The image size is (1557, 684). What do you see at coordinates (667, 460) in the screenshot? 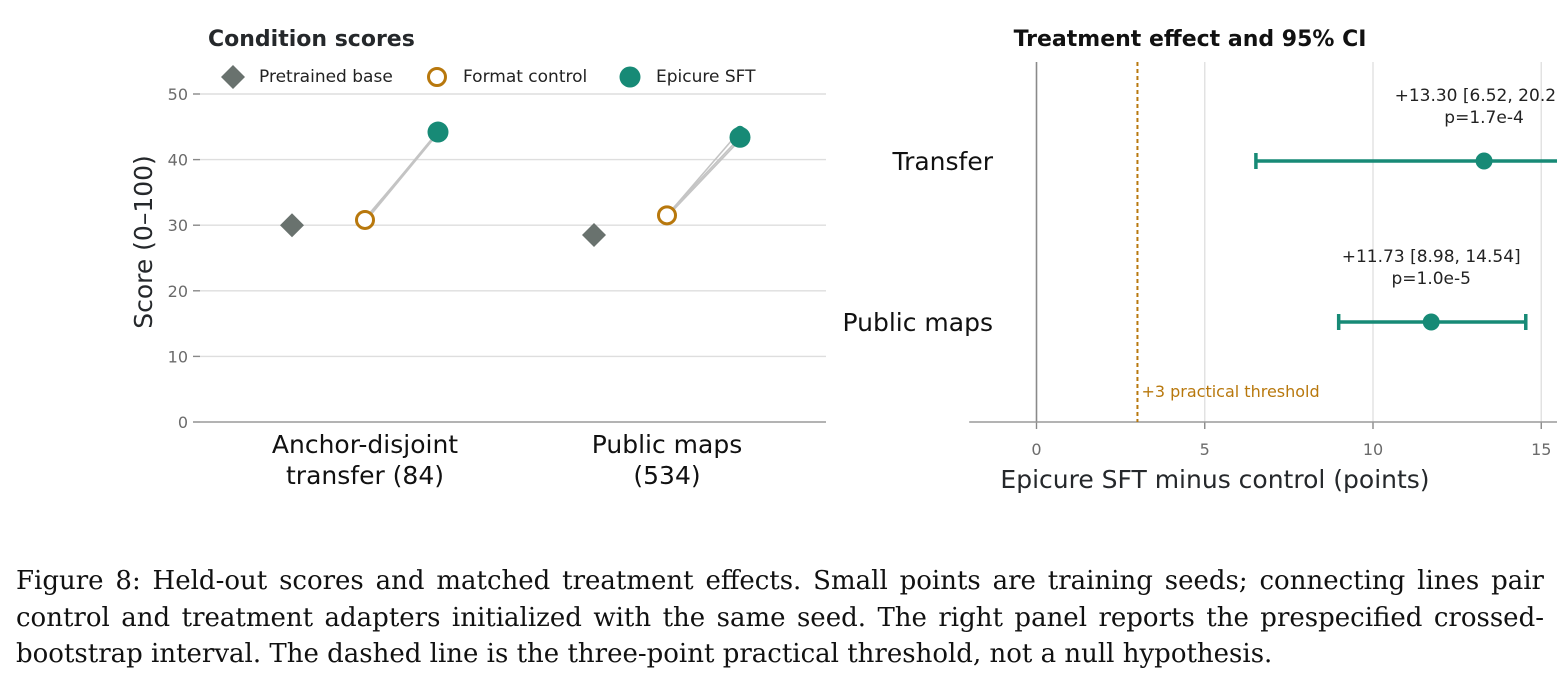
I see `category-label: Public maps (534)` at bounding box center [667, 460].